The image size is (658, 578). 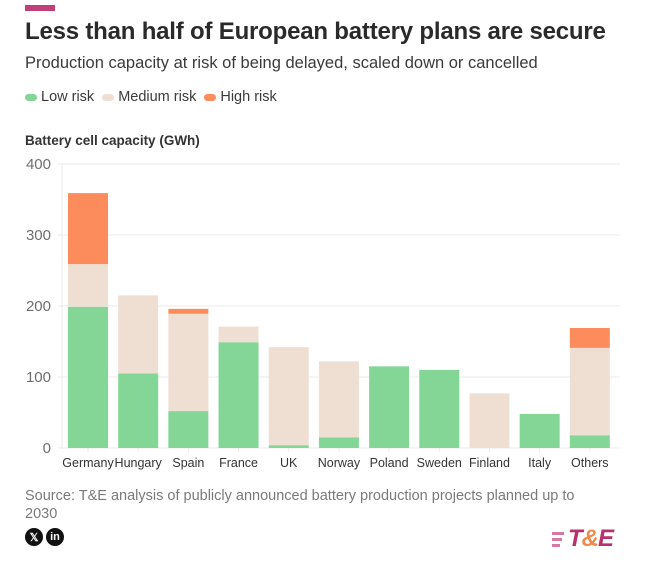 I want to click on bar-france-low-risk, so click(x=238, y=395).